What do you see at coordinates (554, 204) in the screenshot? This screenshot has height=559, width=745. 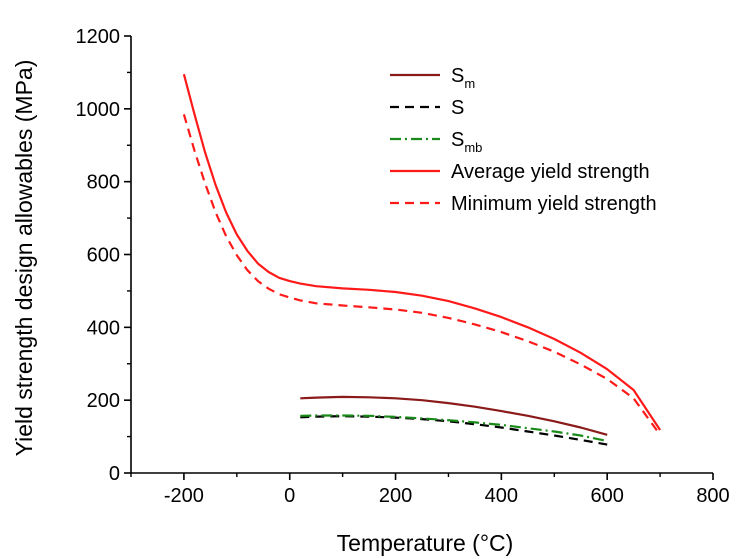 I see `legend-label-5: Minimum yield strength` at bounding box center [554, 204].